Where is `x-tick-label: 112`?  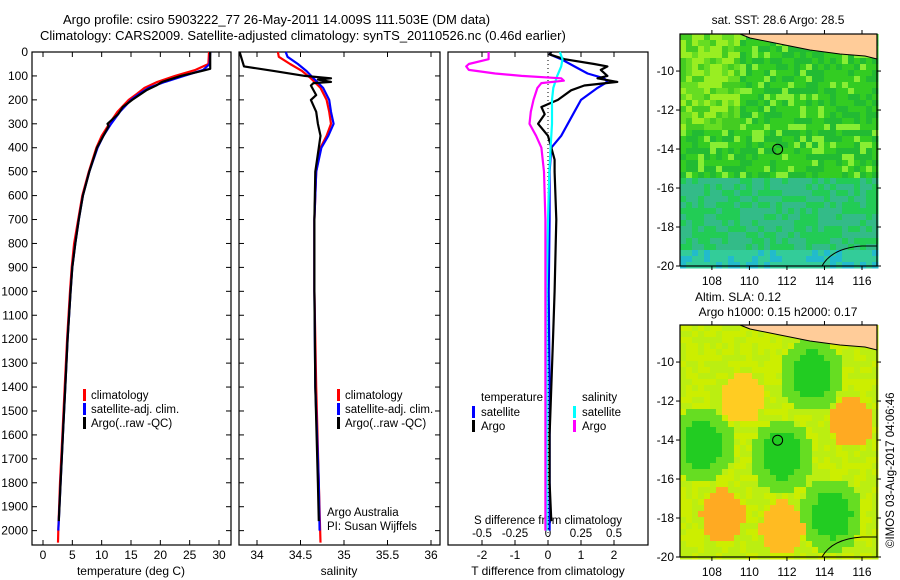 x-tick-label: 112 is located at coordinates (786, 572).